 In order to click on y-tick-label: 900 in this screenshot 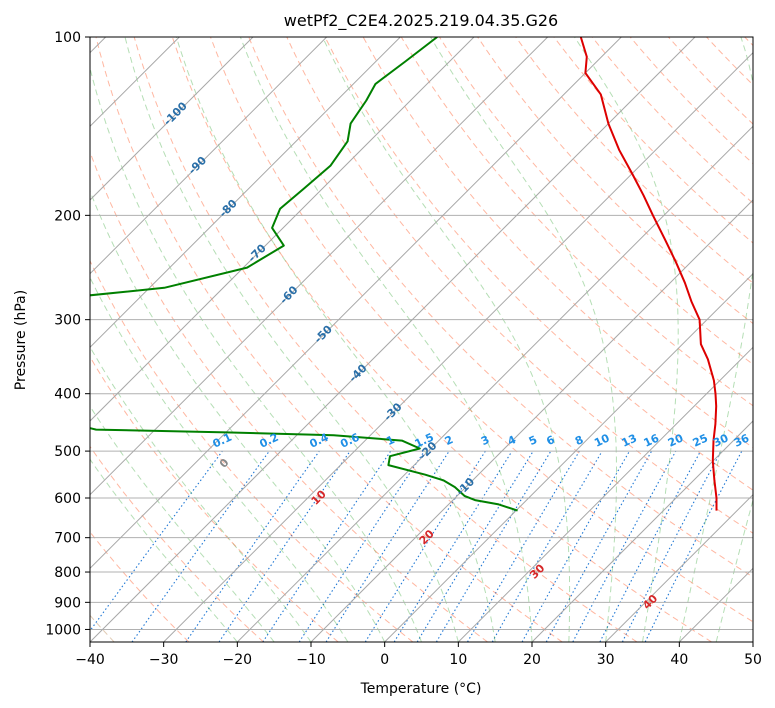, I will do `click(67, 603)`.